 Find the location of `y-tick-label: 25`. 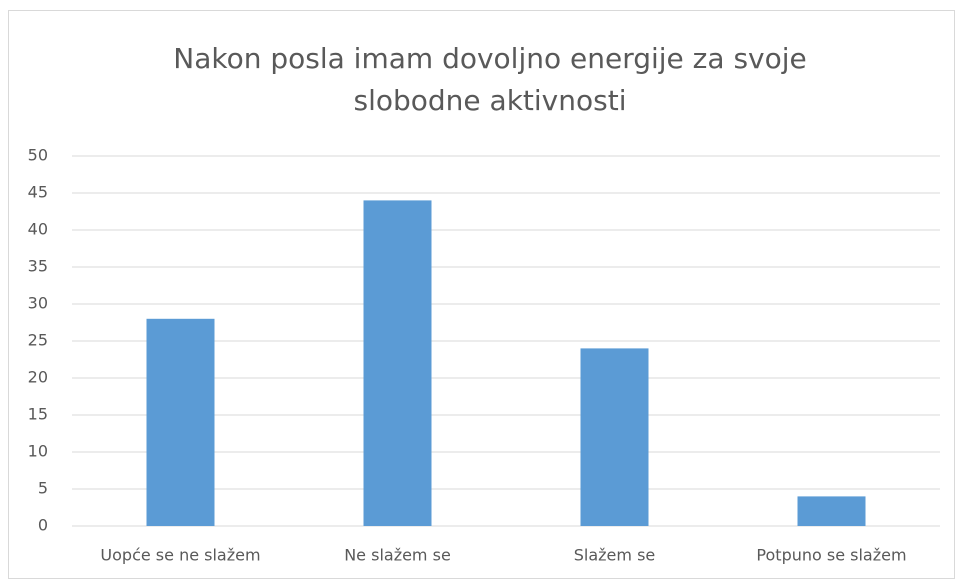

y-tick-label: 25 is located at coordinates (38, 340).